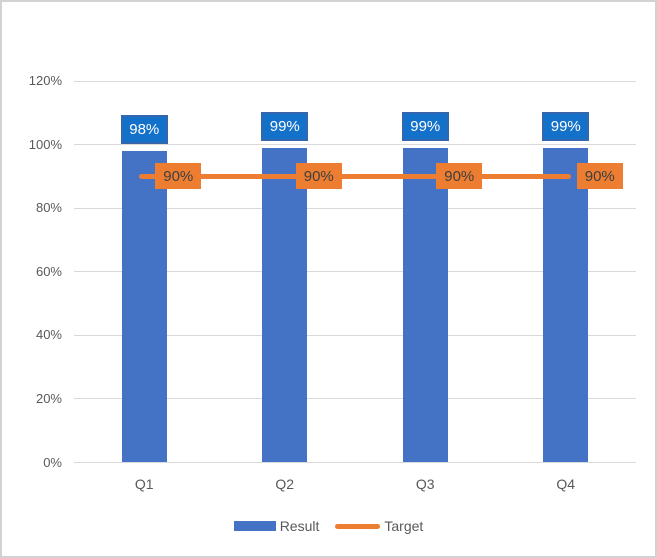 The width and height of the screenshot is (657, 558). I want to click on x-axis-category-label: Q2, so click(285, 484).